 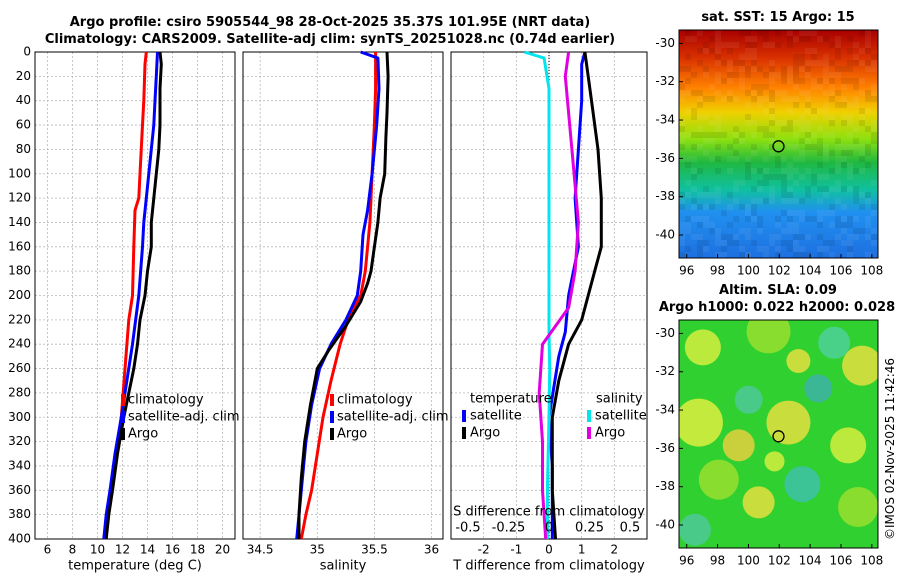 What do you see at coordinates (393, 417) in the screenshot?
I see `legend-label: satellite-adj. clim` at bounding box center [393, 417].